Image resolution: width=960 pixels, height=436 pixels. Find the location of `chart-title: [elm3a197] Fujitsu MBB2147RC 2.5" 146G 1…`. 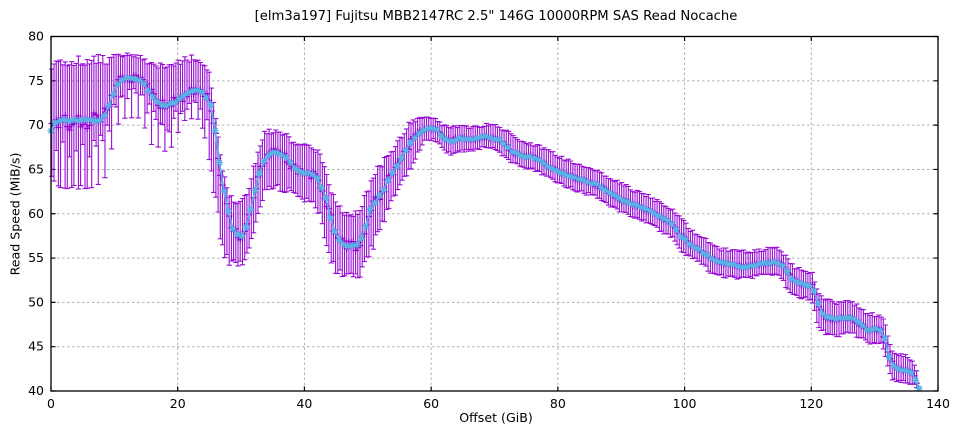

chart-title: [elm3a197] Fujitsu MBB2147RC 2.5" 146G 1… is located at coordinates (496, 16).